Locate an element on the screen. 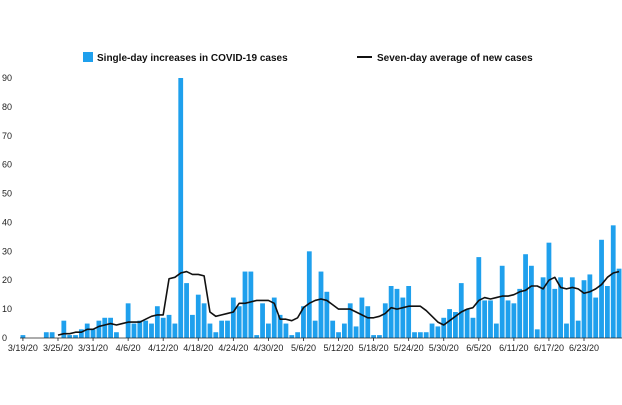 Image resolution: width=622 pixels, height=405 pixels. y-tick-label: 50 is located at coordinates (7, 194).